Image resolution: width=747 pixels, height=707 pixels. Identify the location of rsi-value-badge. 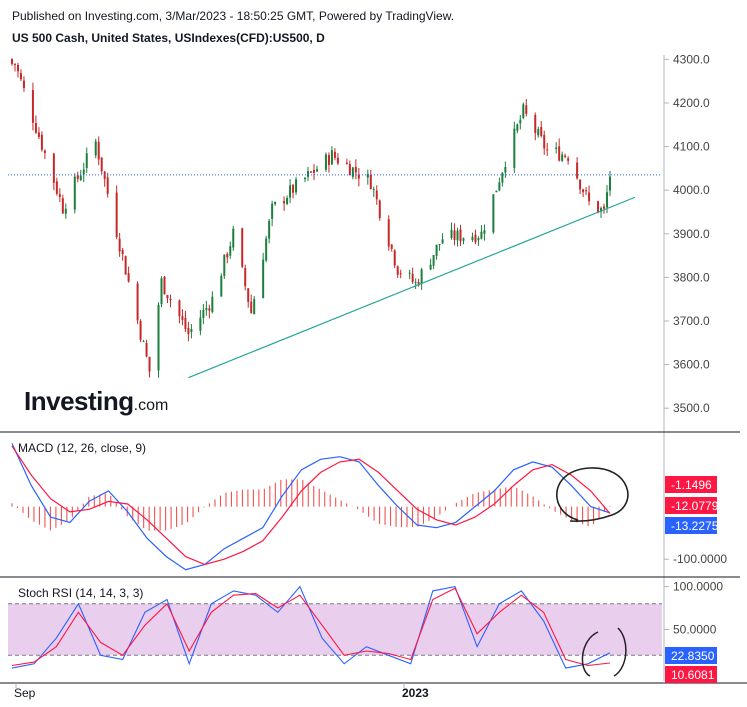
(691, 674).